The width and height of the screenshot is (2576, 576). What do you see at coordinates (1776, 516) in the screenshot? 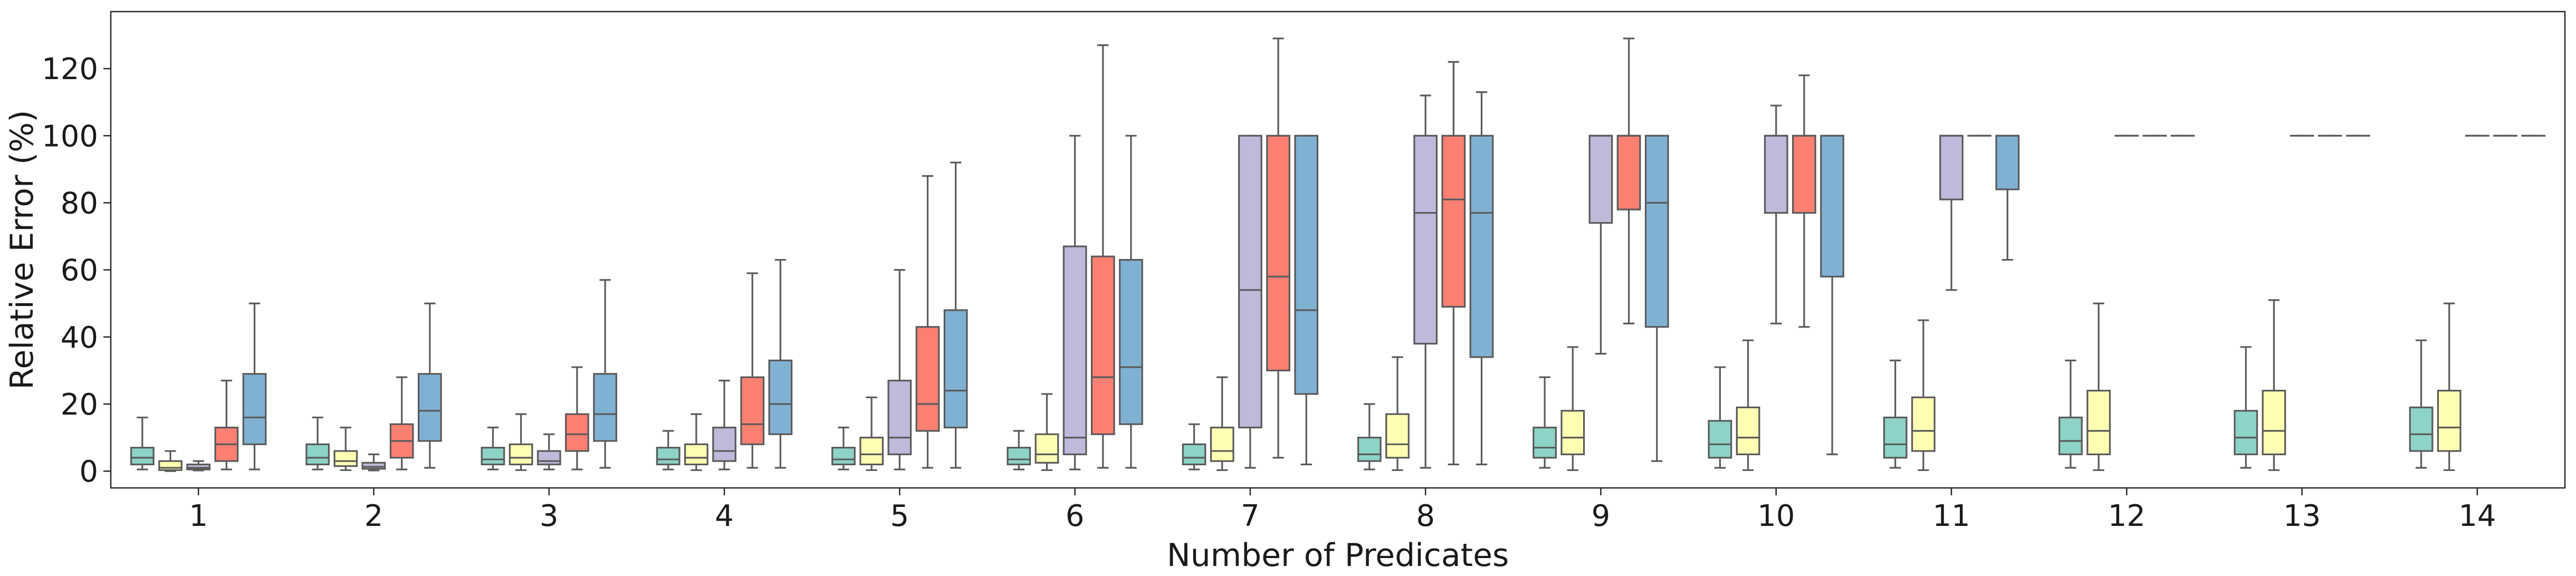
I see `x-tick-label: 10` at bounding box center [1776, 516].